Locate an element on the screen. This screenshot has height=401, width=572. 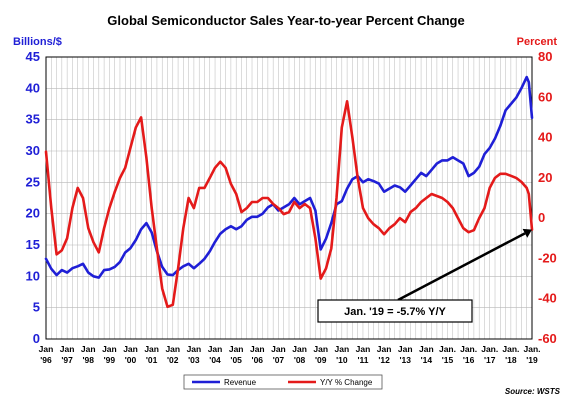
legend-box is located at coordinates (283, 382).